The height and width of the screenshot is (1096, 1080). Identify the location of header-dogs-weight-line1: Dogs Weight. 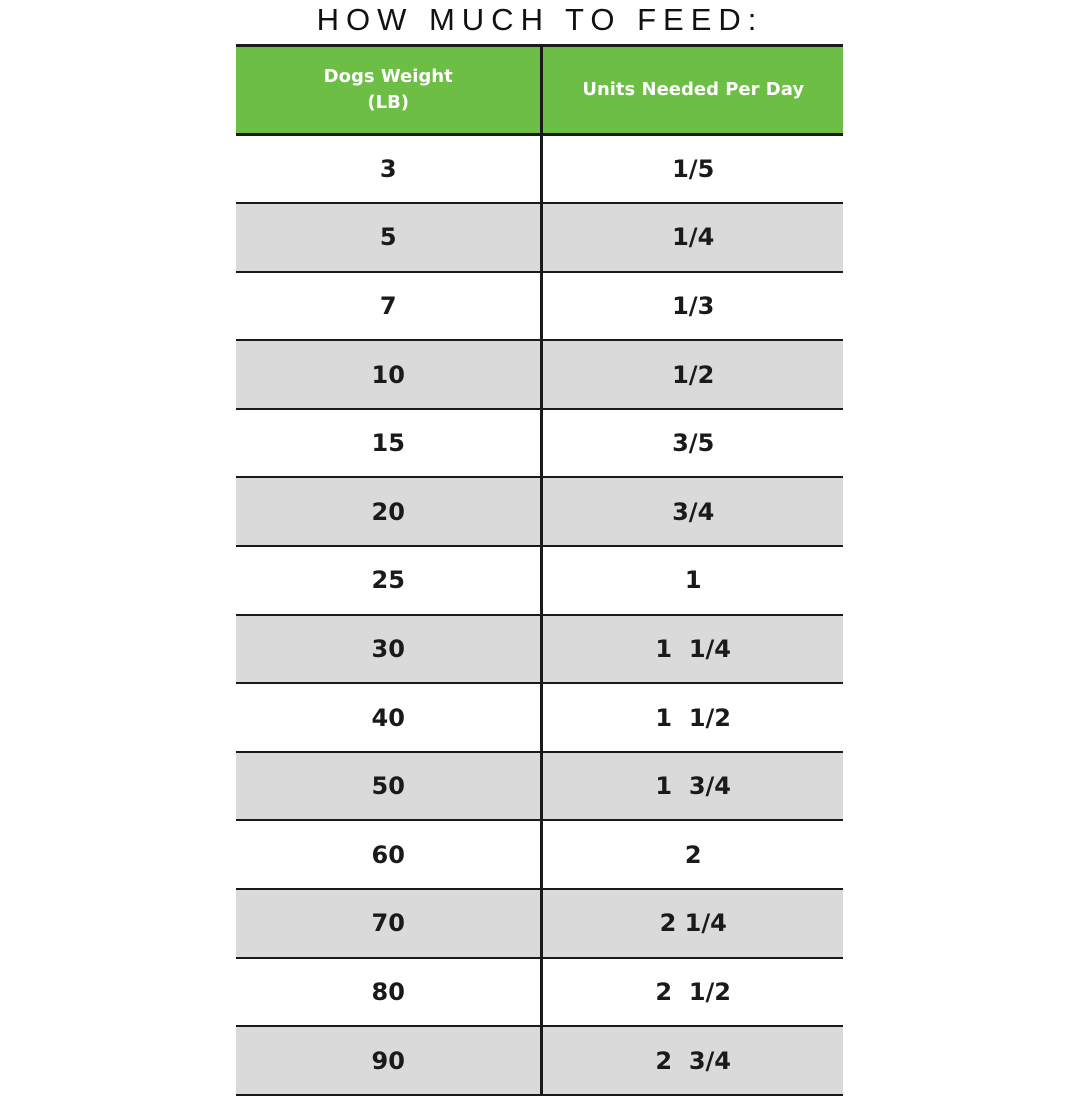
(388, 76).